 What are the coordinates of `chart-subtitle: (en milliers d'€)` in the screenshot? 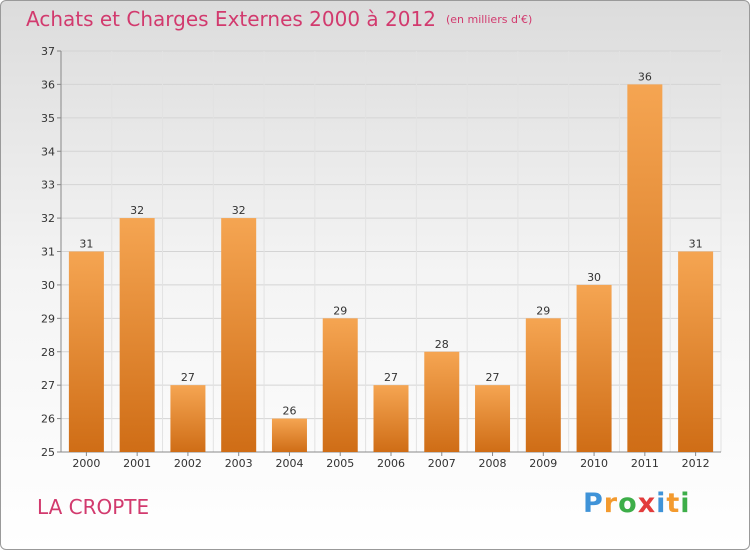 It's located at (489, 19).